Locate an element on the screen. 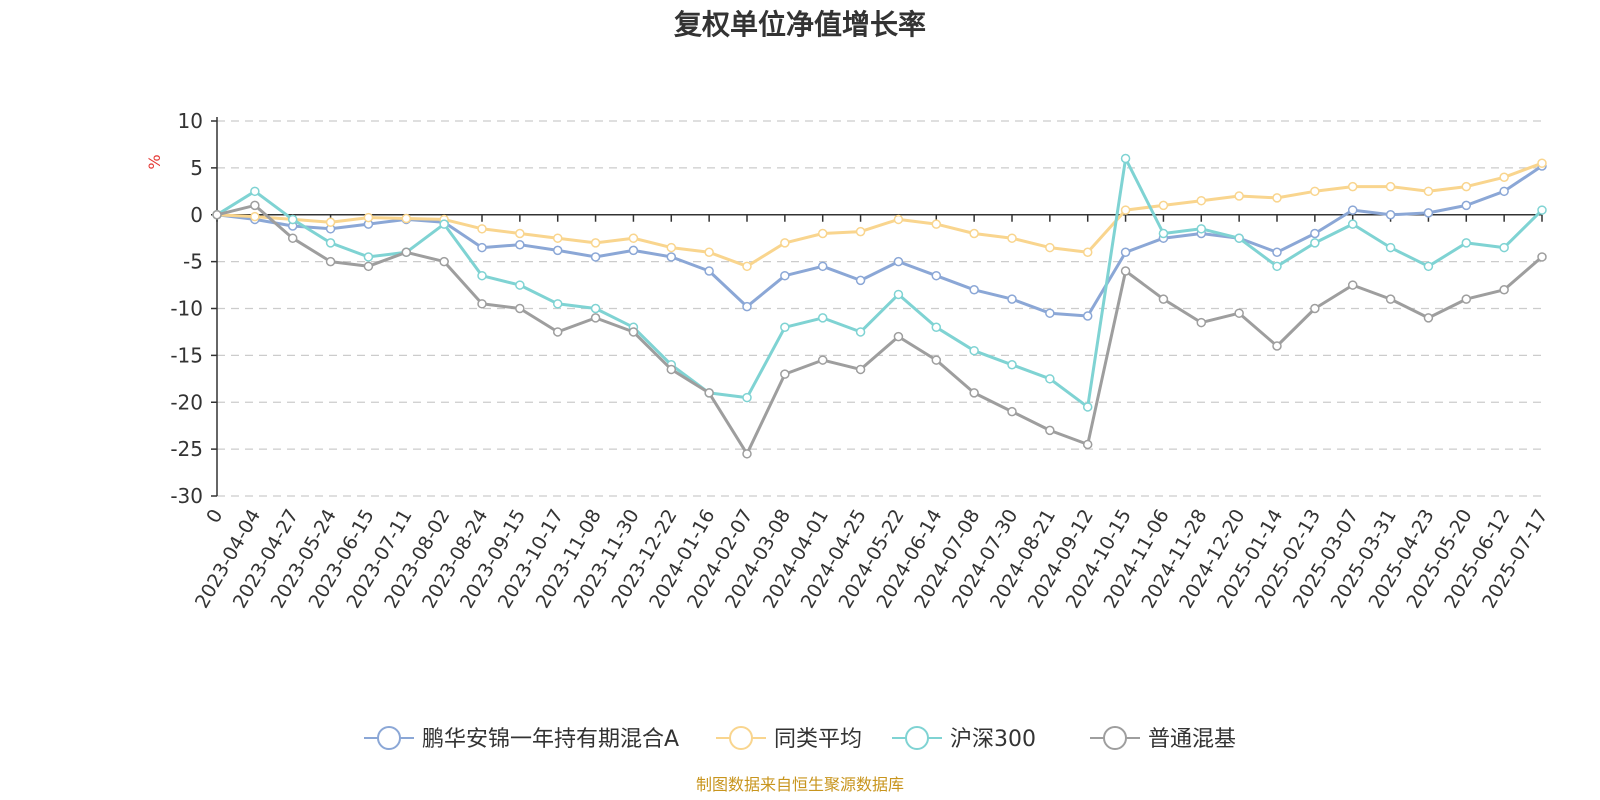 The height and width of the screenshot is (800, 1600). legend-label: 沪深300 is located at coordinates (993, 739).